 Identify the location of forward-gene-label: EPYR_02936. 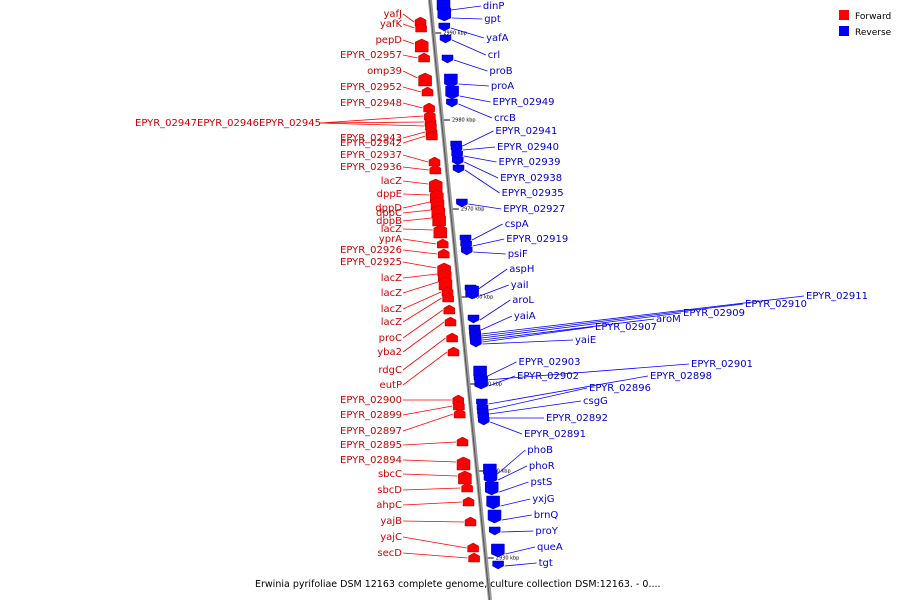
(371, 167).